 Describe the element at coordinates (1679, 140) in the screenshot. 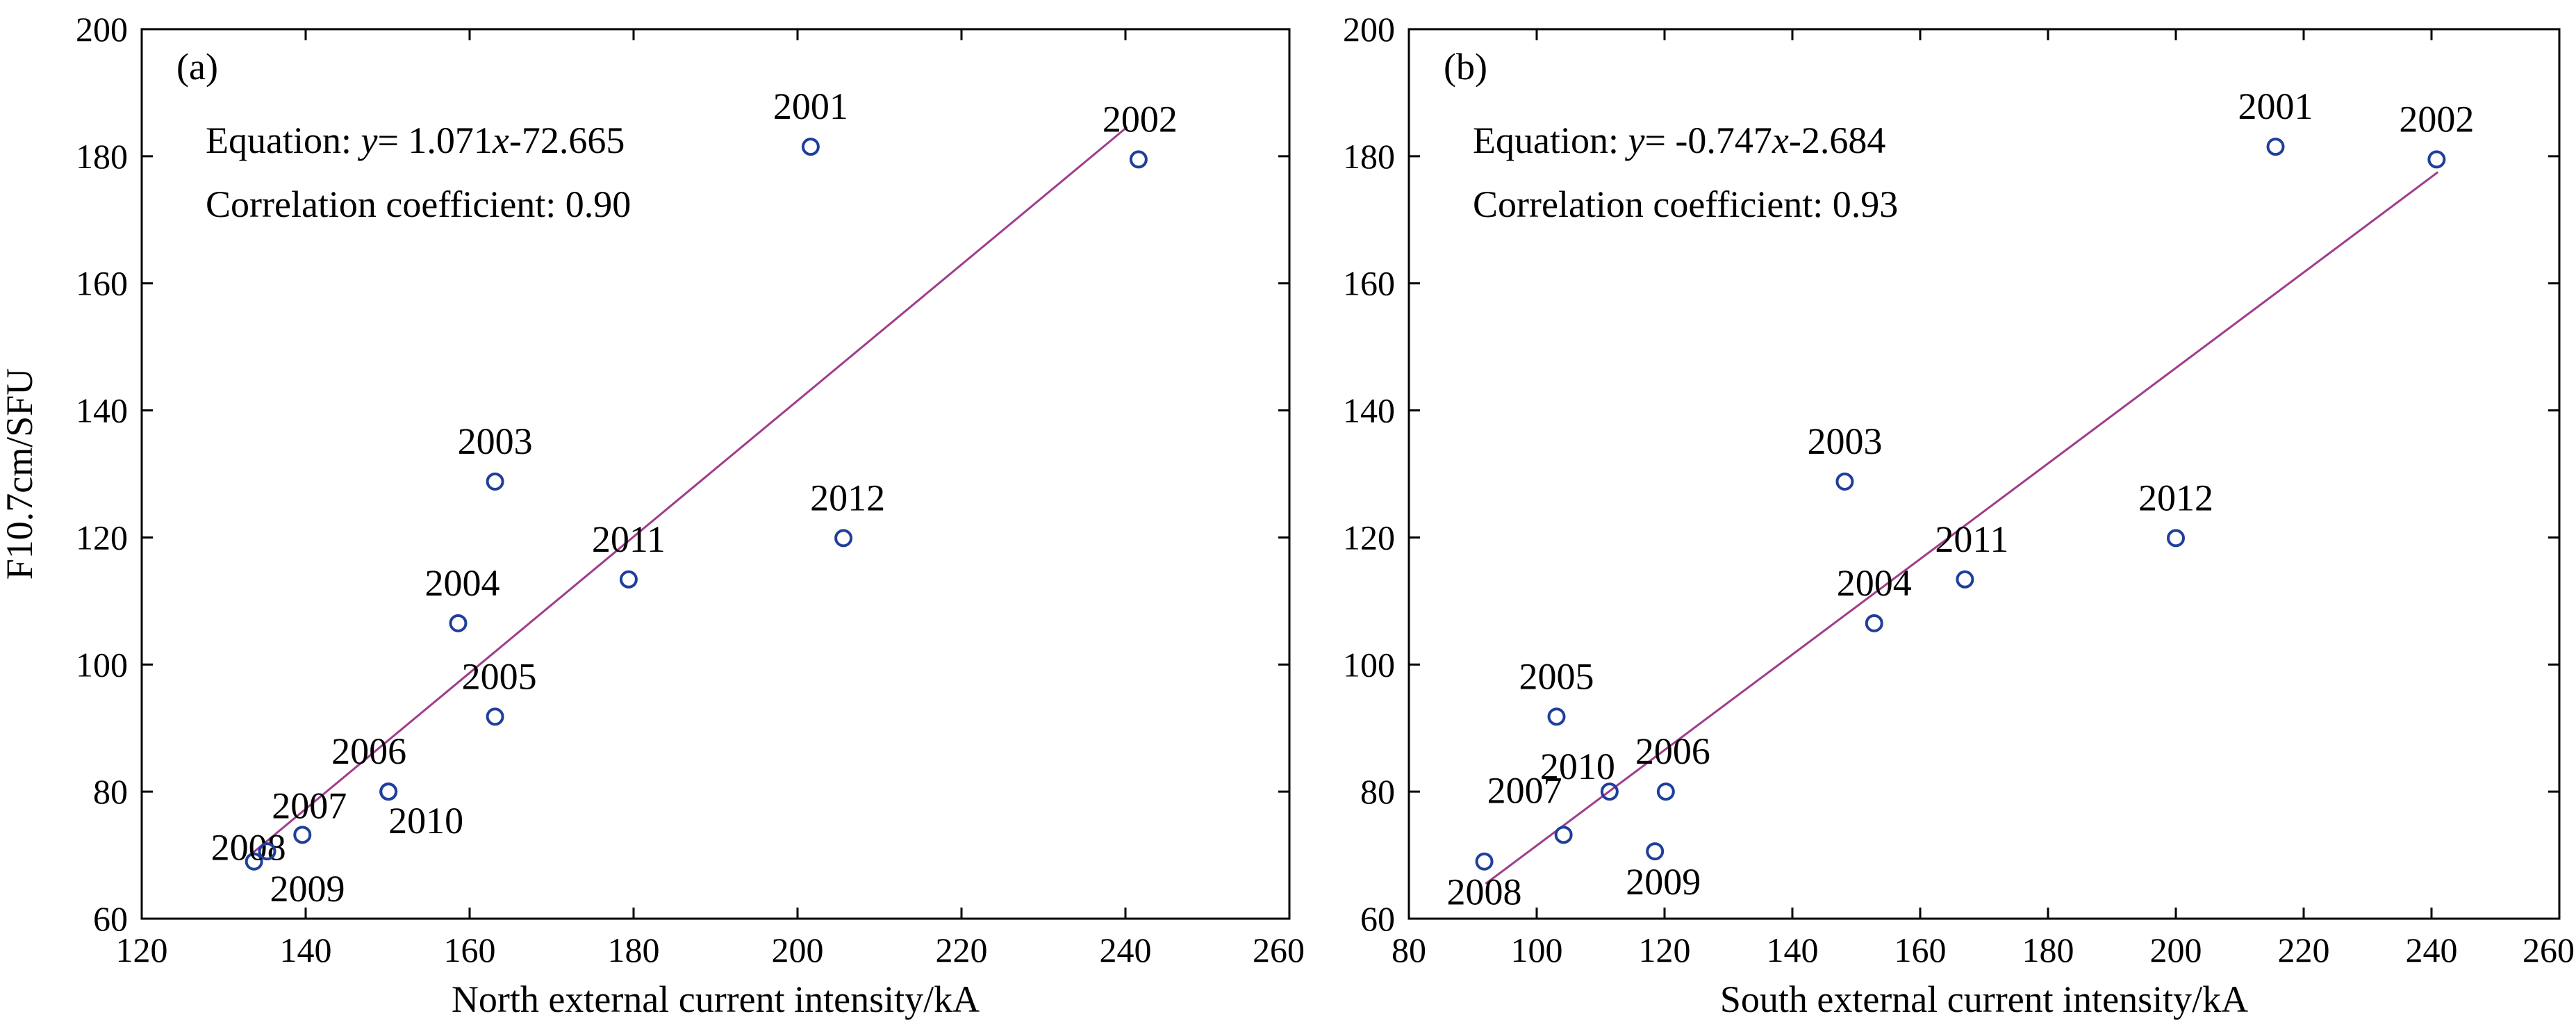

I see `equation-text: Equation: y= -0.747x-2.684` at that location.